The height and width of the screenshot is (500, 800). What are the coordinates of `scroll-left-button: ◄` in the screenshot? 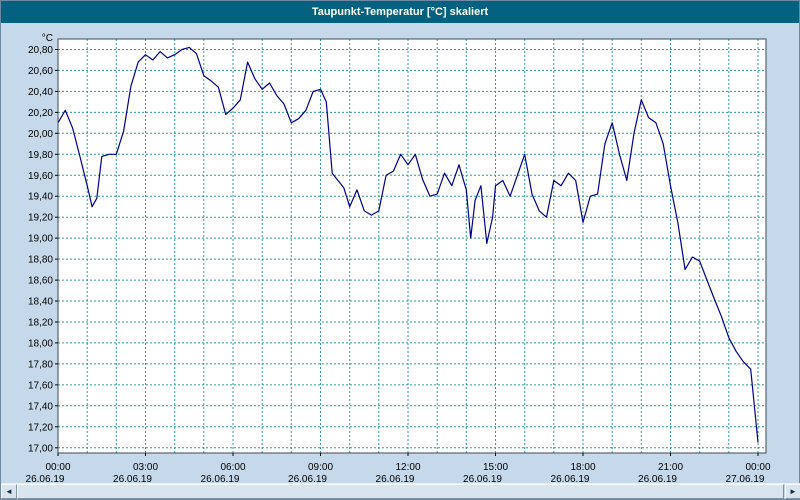 It's located at (9, 491).